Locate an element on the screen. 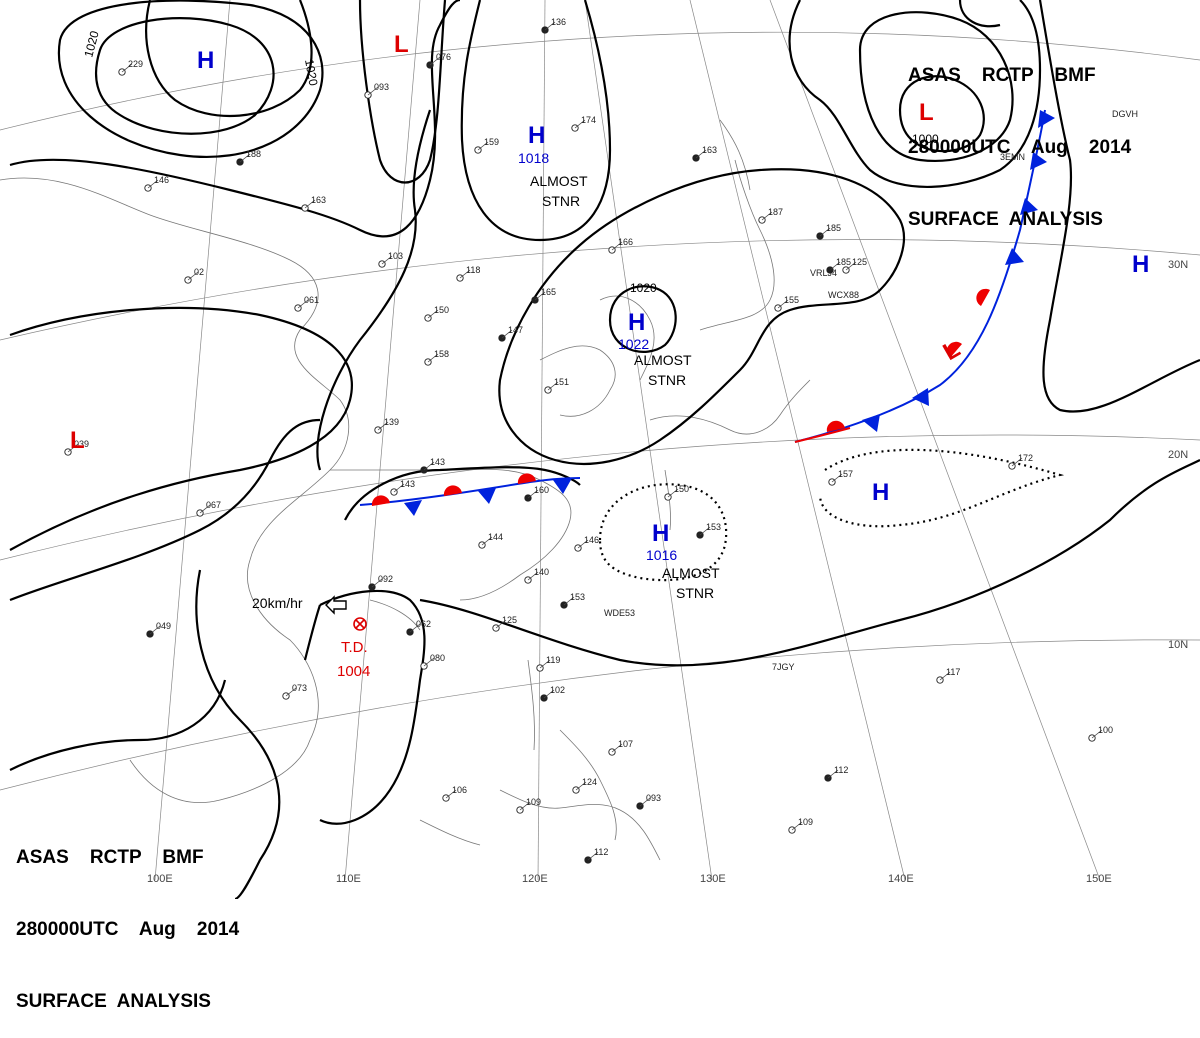  high-value: 1018 is located at coordinates (533, 158).